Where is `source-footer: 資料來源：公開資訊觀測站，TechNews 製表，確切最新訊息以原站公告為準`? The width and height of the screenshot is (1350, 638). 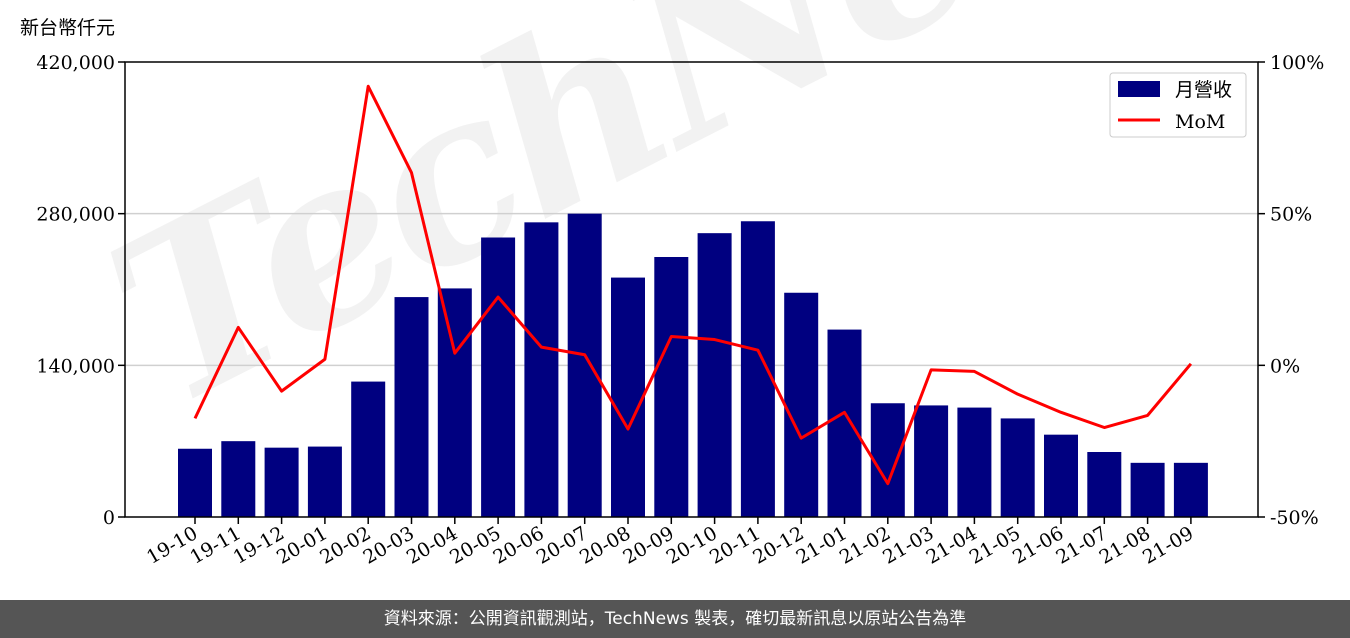
source-footer: 資料來源：公開資訊觀測站，TechNews 製表，確切最新訊息以原站公告為準 is located at coordinates (675, 619).